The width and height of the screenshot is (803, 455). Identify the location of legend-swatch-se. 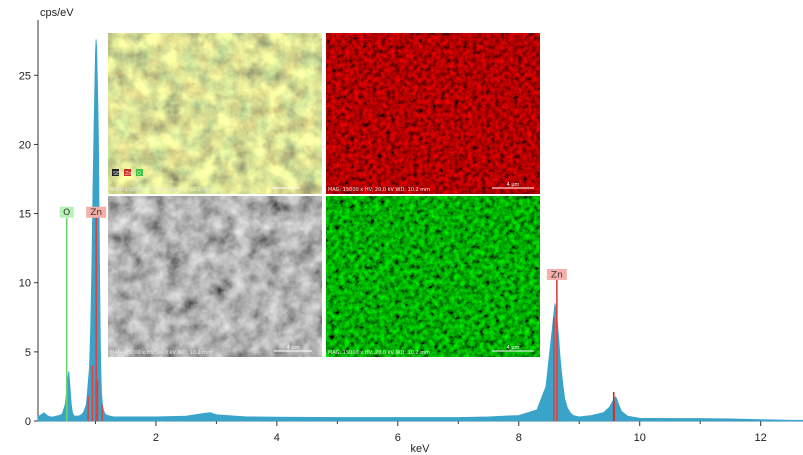
(115, 172).